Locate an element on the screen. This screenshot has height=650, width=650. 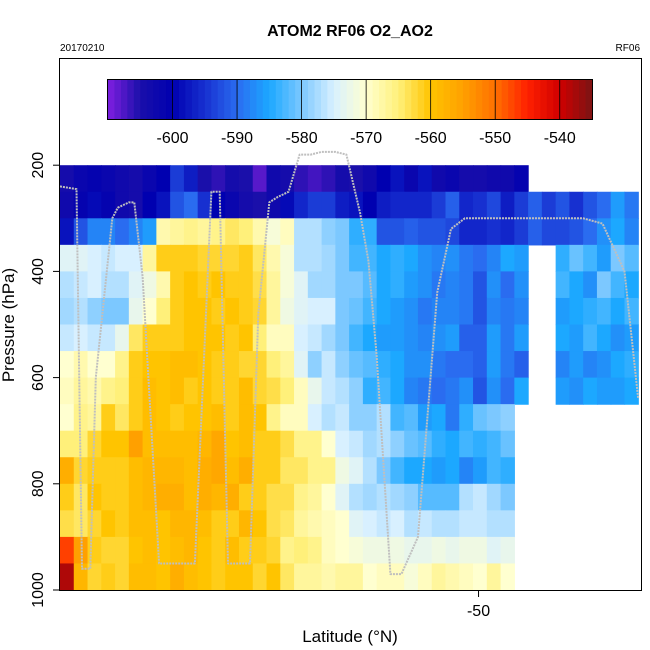
y-tick-label: 800 is located at coordinates (38, 483).